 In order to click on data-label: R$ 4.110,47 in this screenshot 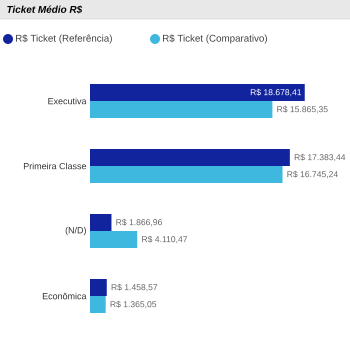, I will do `click(165, 240)`.